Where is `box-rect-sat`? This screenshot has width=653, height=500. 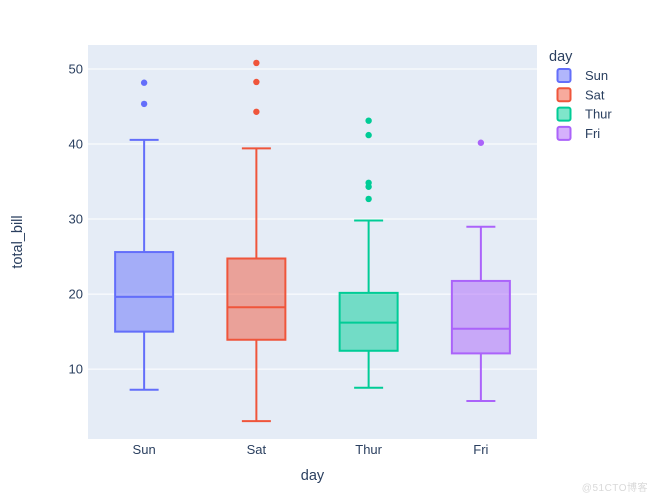
box-rect-sat is located at coordinates (256, 299).